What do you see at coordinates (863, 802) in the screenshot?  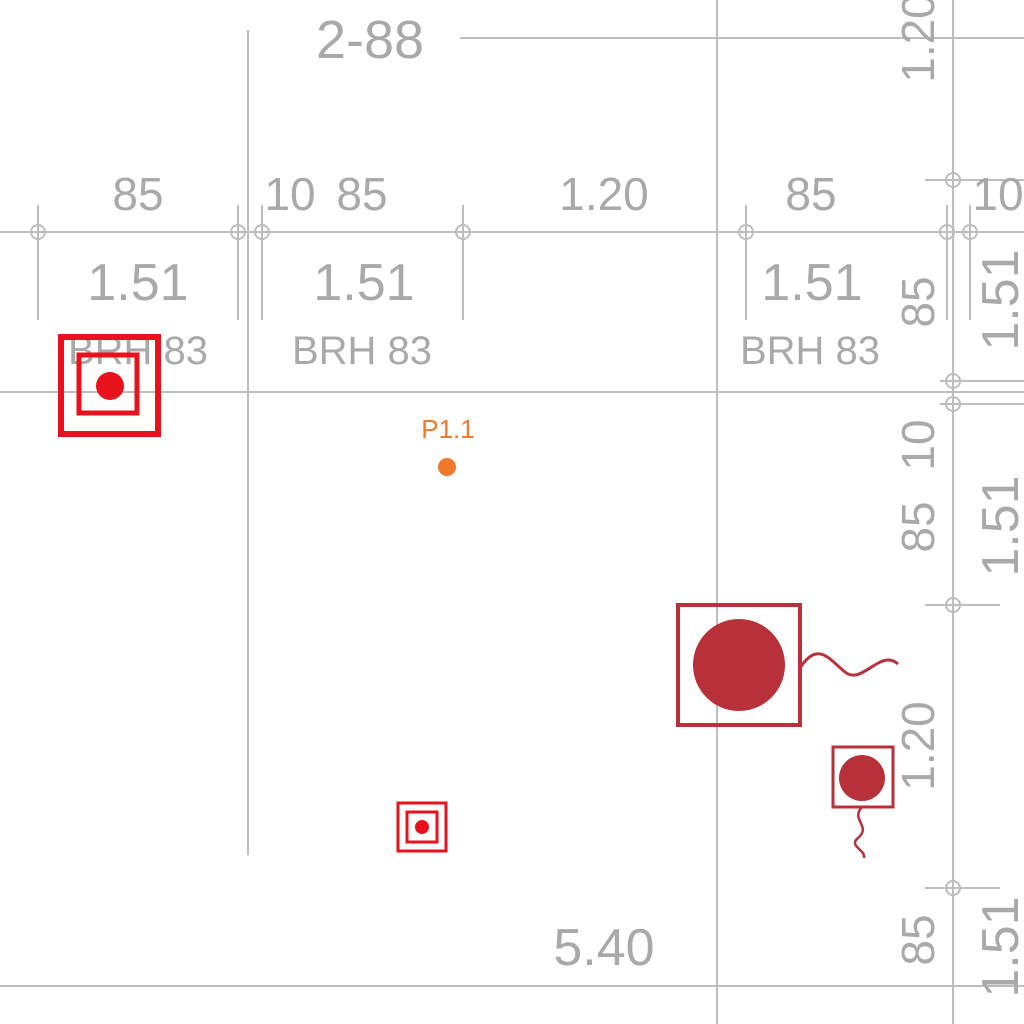 I see `wall-light-icon` at bounding box center [863, 802].